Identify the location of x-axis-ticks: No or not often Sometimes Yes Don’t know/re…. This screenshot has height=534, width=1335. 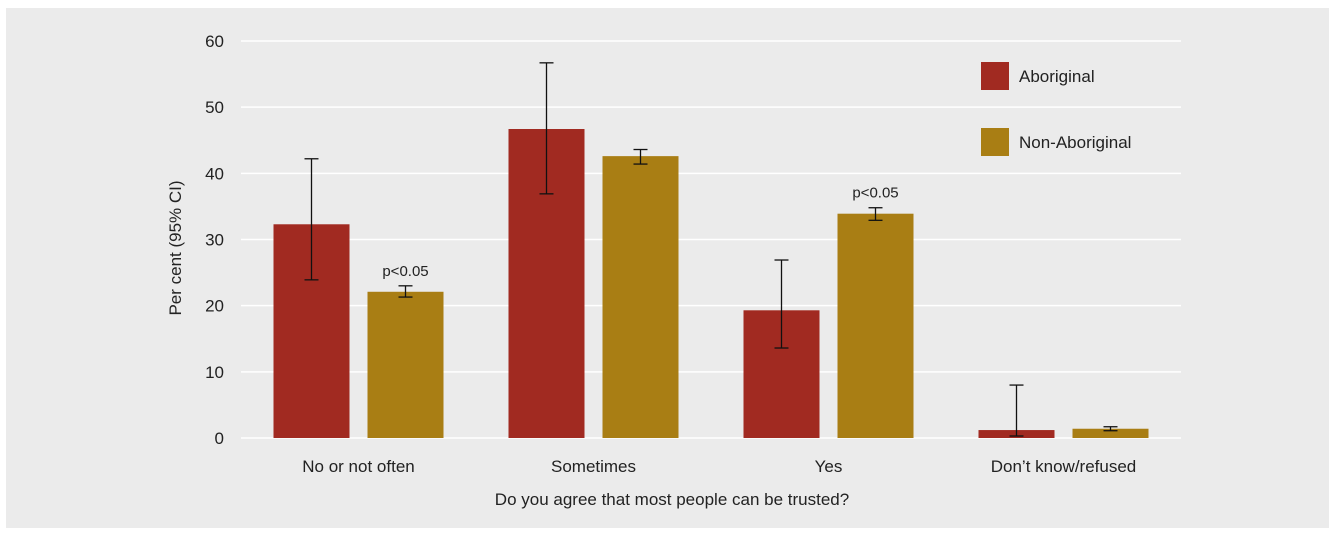
(719, 466).